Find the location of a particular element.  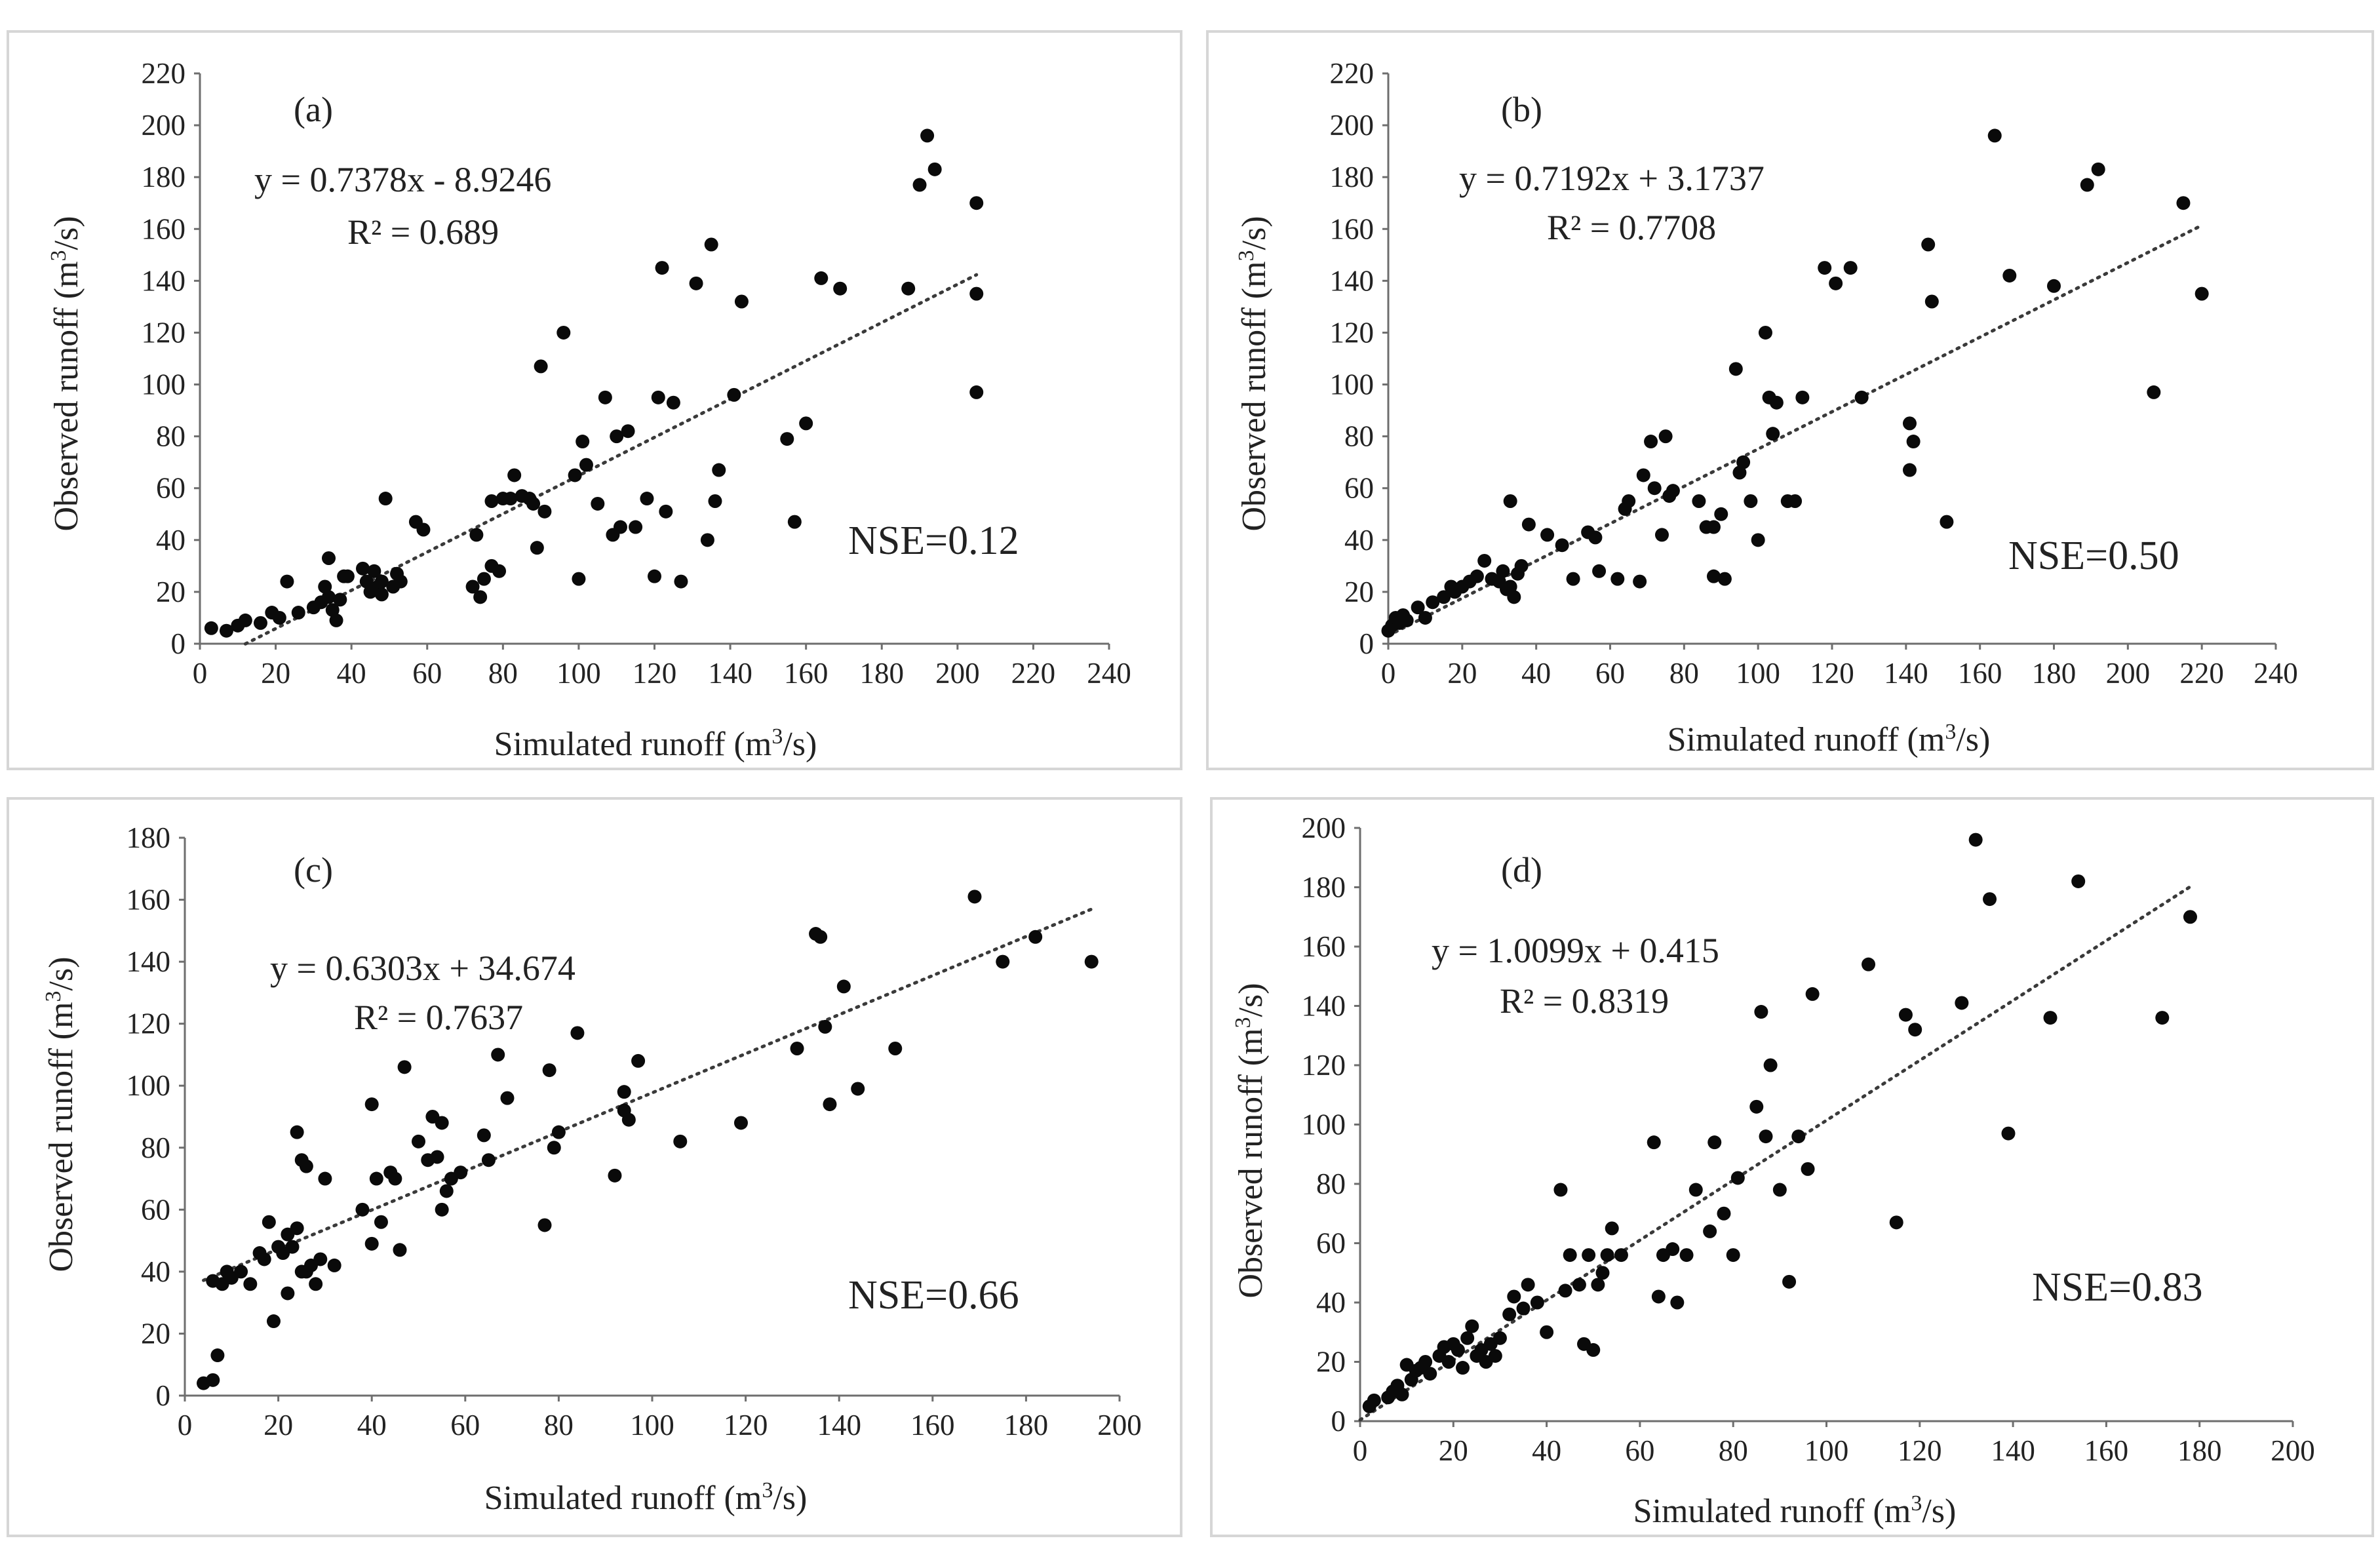

panel-c-label: (c) is located at coordinates (313, 870).